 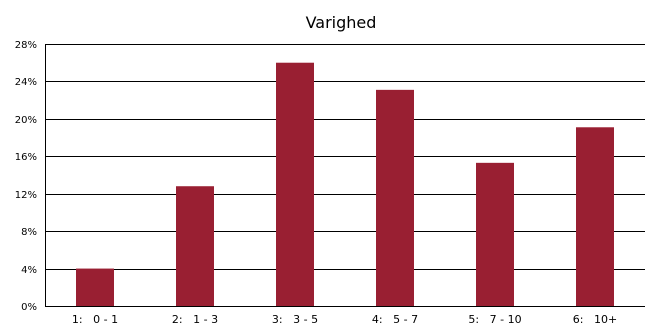 I want to click on y-tick-label: 4%, so click(x=29, y=270).